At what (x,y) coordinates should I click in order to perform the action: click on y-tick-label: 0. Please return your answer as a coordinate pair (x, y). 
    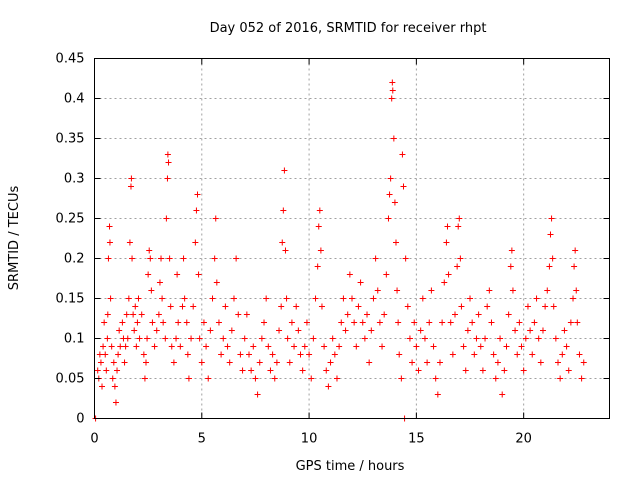
    Looking at the image, I should click on (80, 419).